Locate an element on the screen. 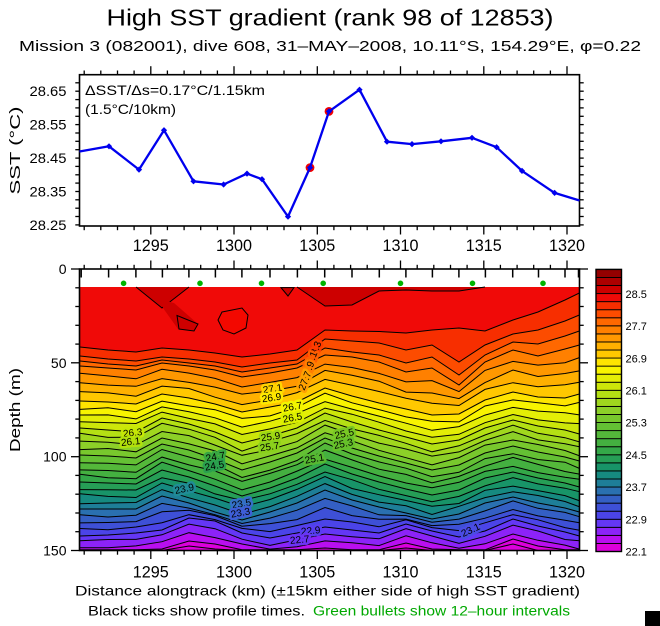 The image size is (660, 626). svg-text: 28.25 is located at coordinates (48, 225).